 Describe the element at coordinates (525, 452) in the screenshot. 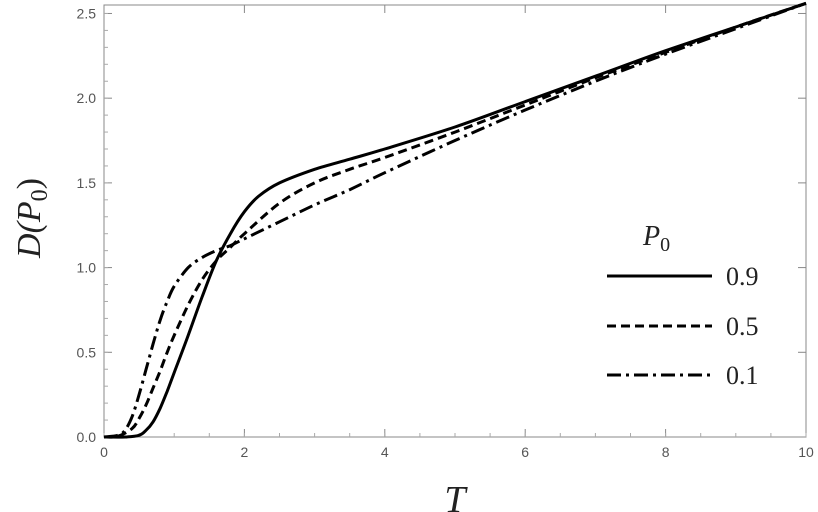

I see `x-tick-label: 6` at that location.